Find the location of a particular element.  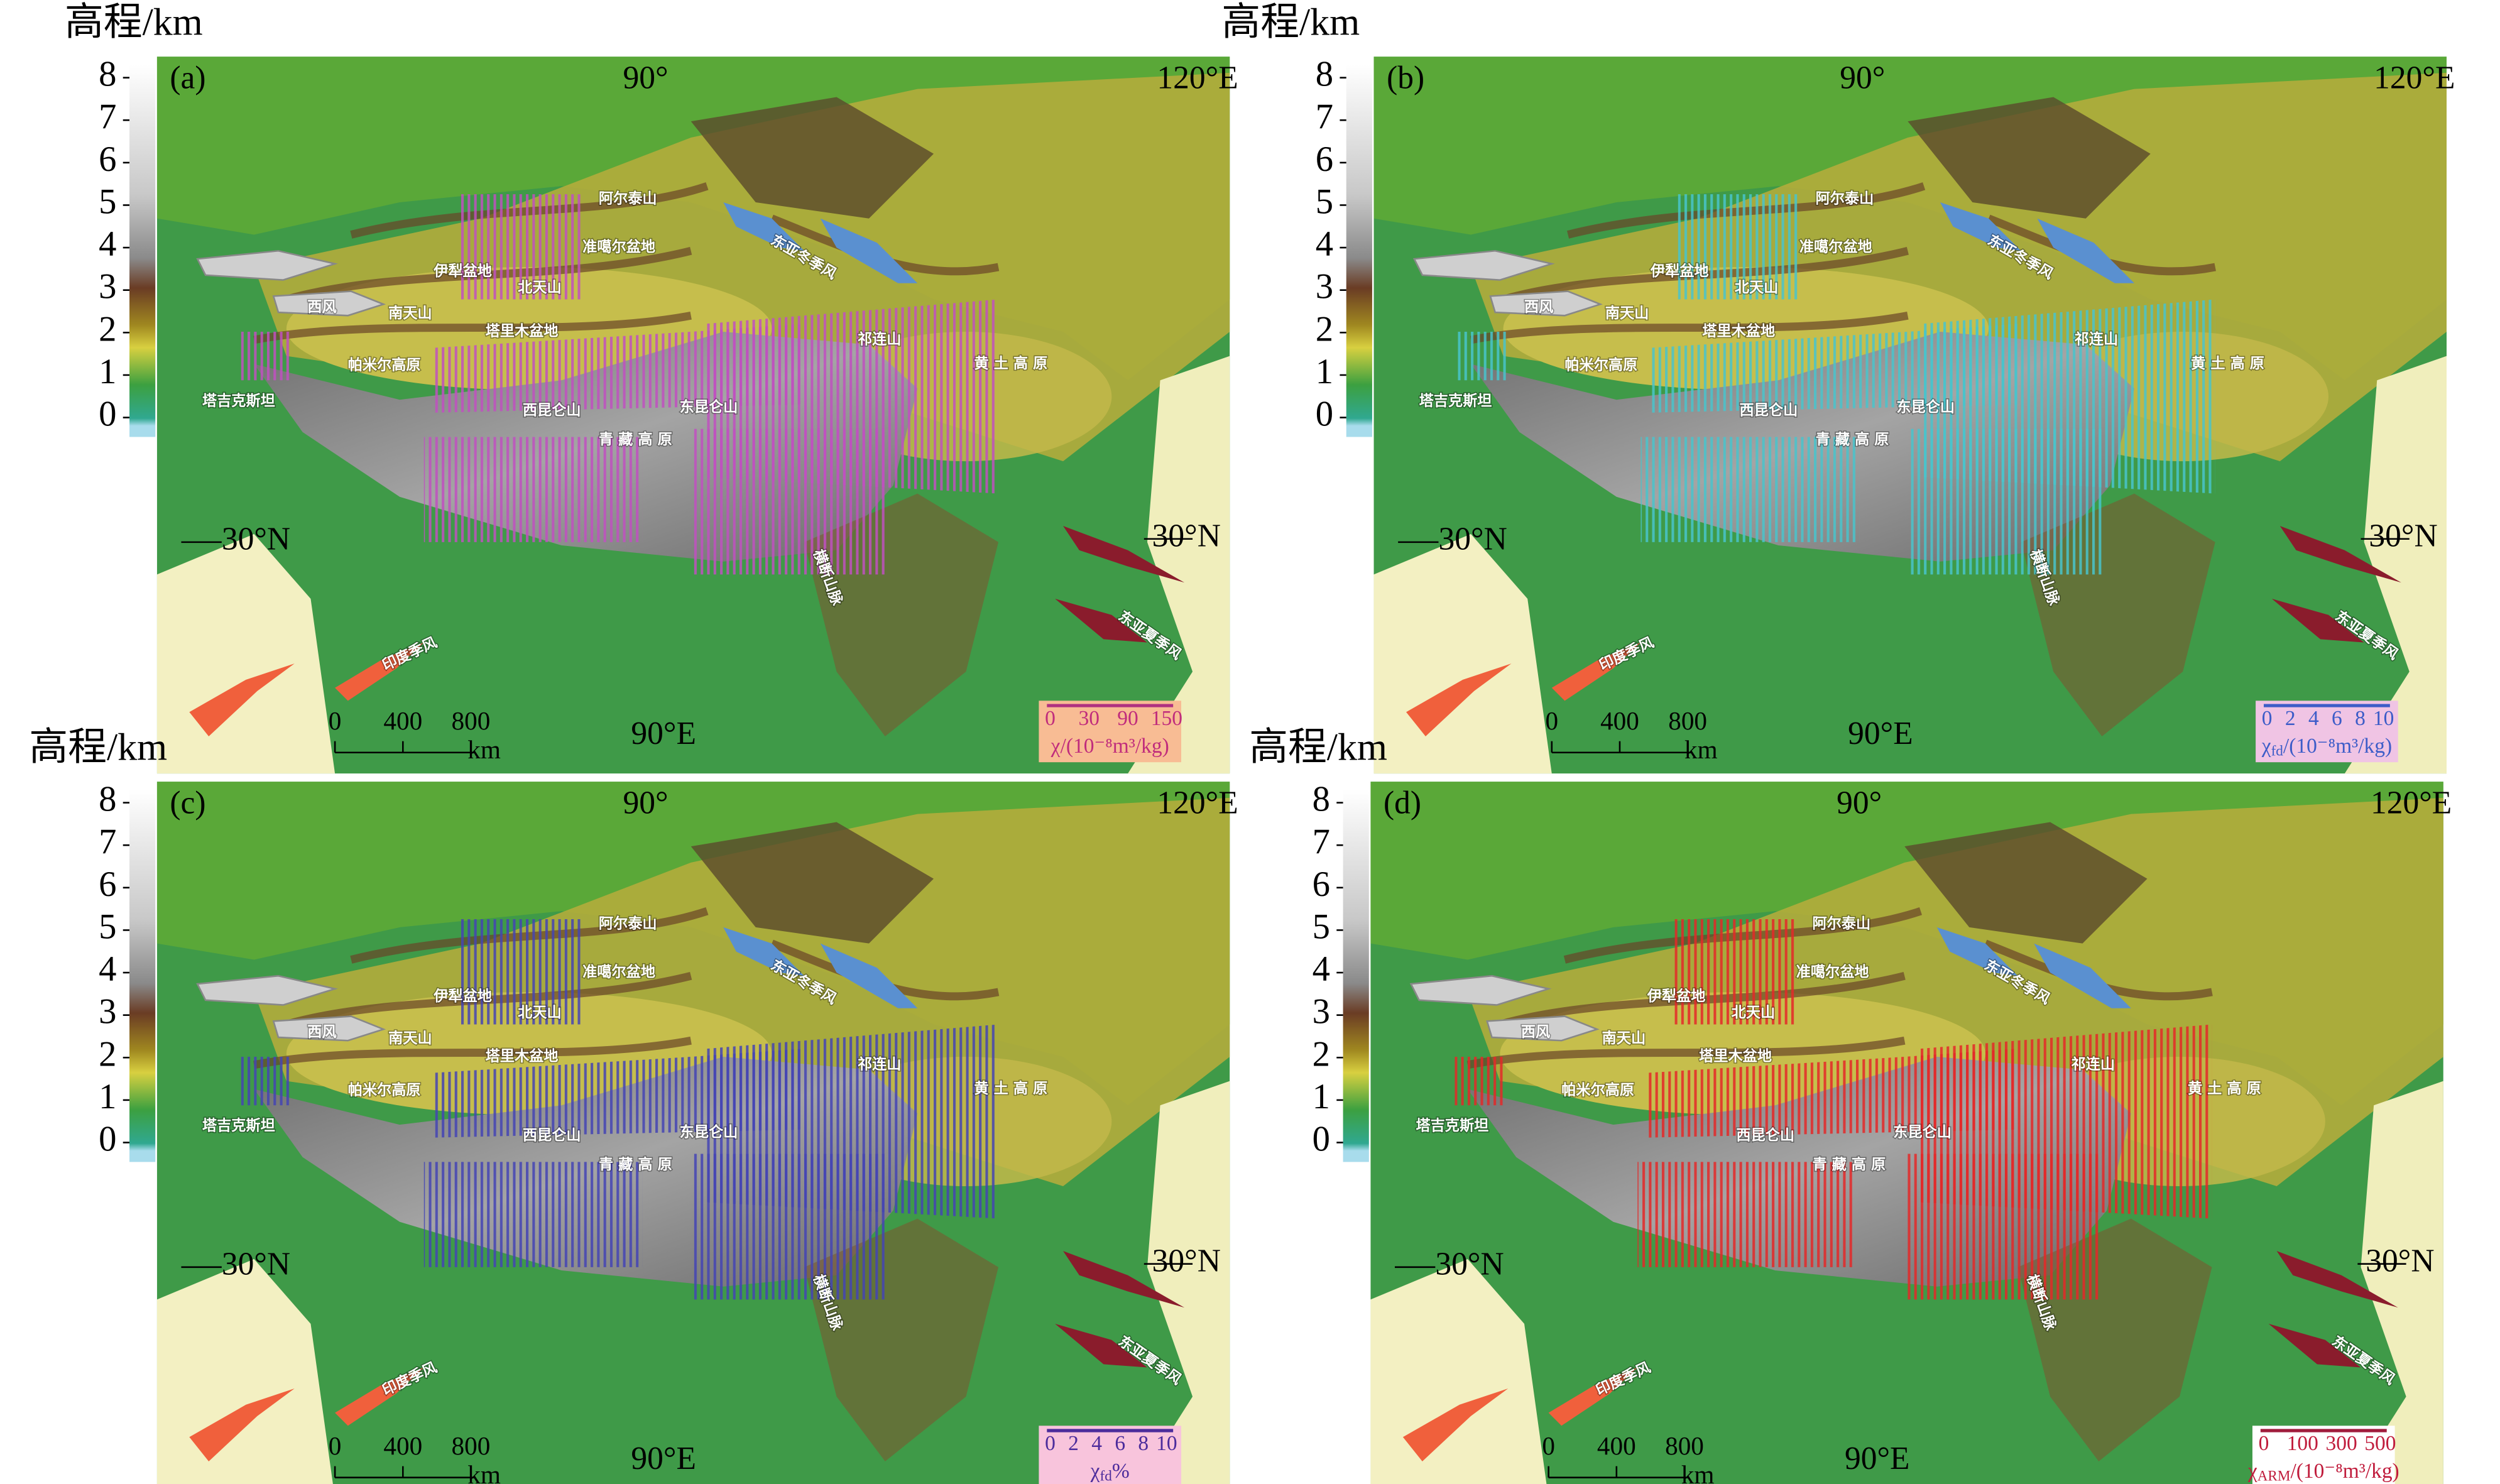

legend-tick: 2 is located at coordinates (2290, 718).